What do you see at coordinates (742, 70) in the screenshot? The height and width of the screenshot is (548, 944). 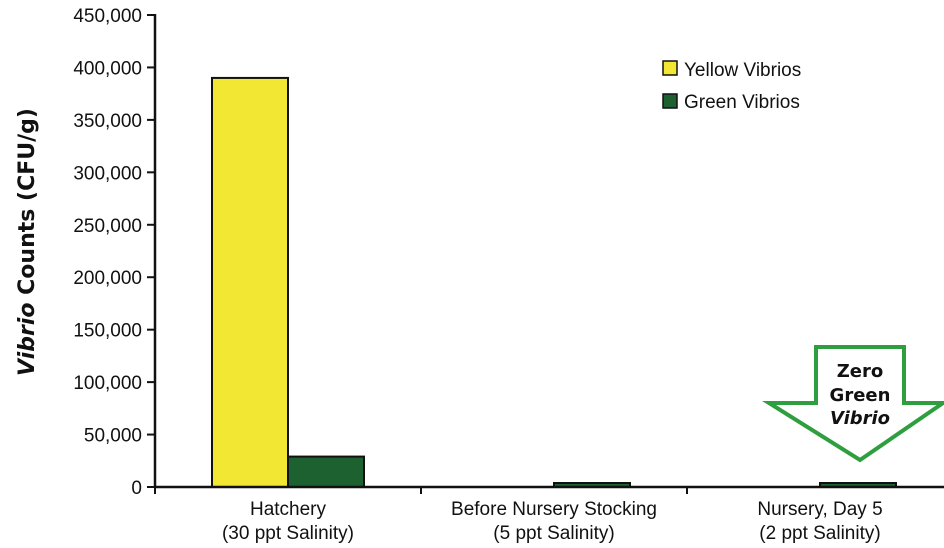 I see `legend-label-yellow: Yellow Vibrios` at bounding box center [742, 70].